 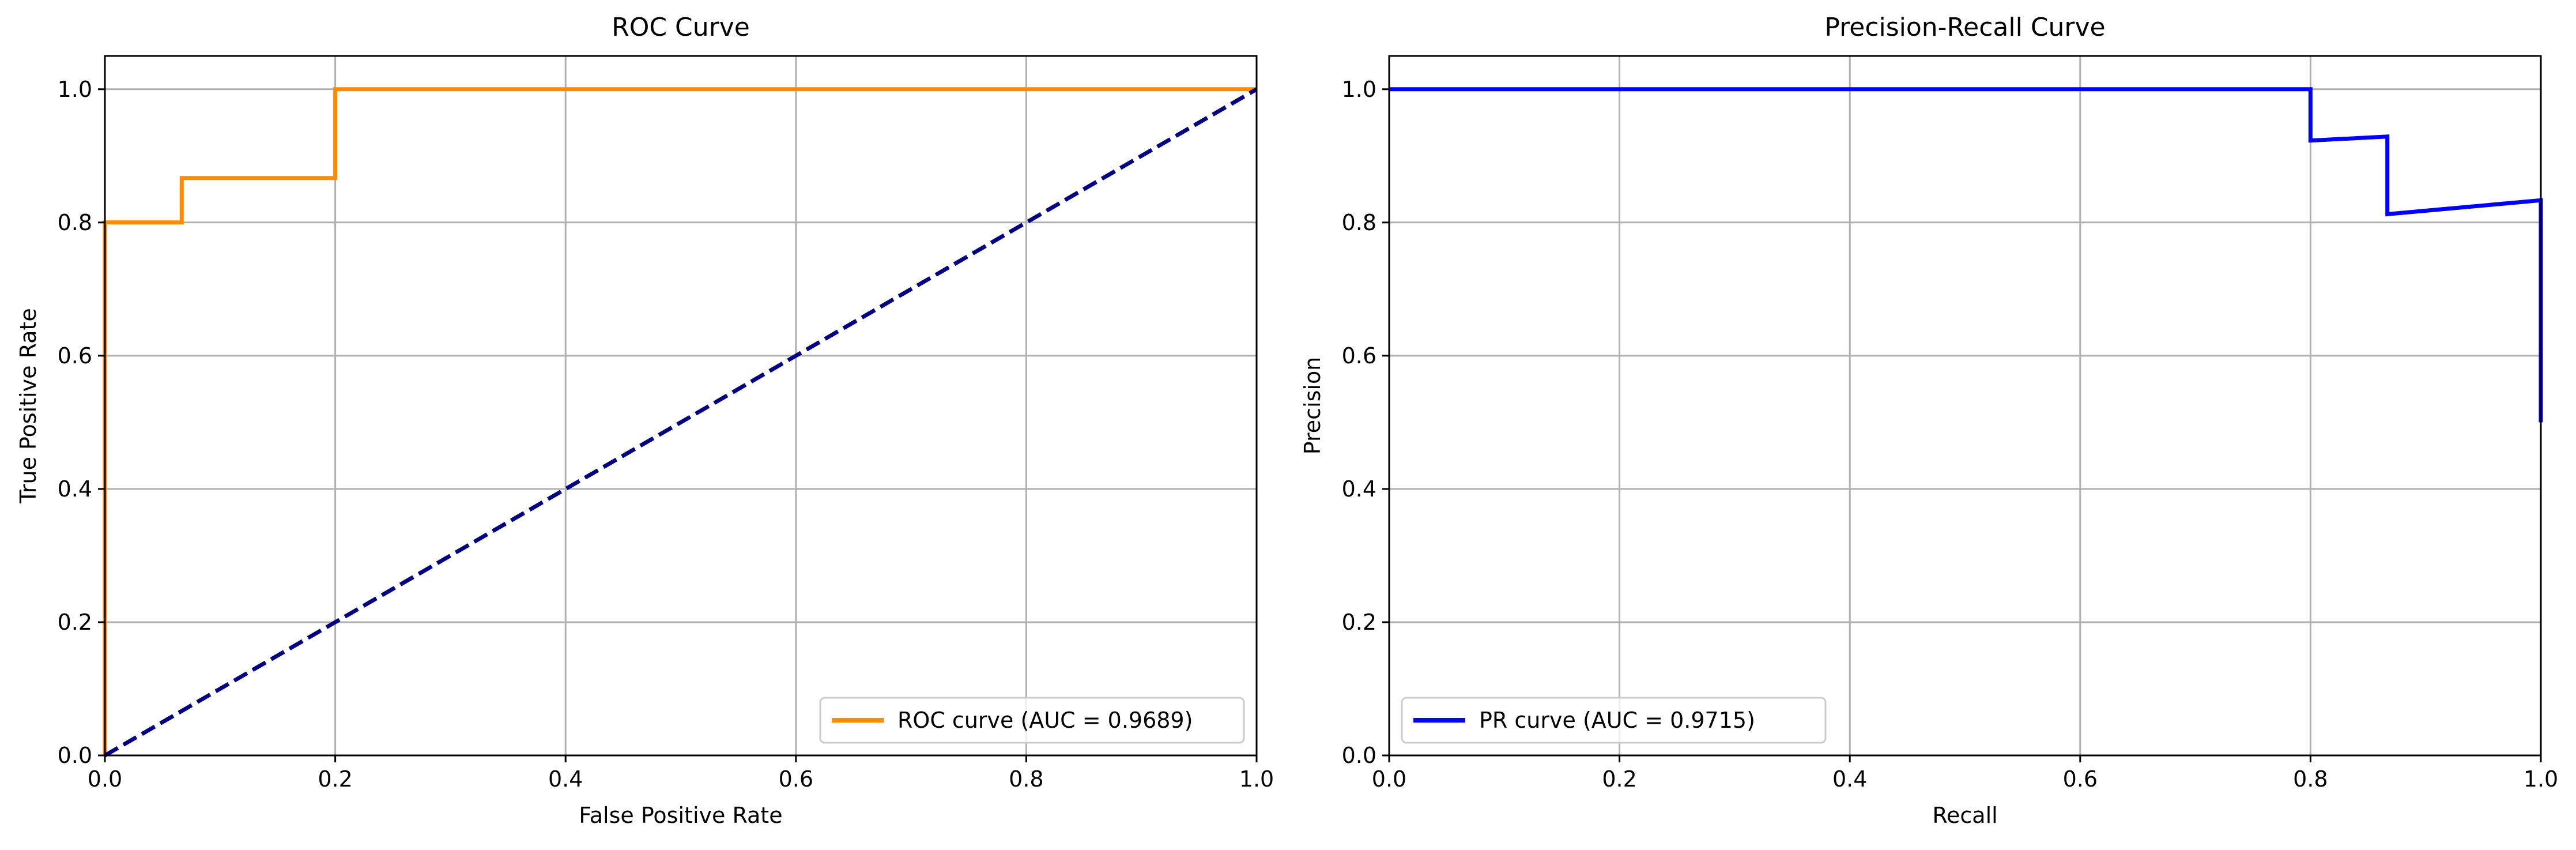 I want to click on roc-legend-box, so click(x=1032, y=721).